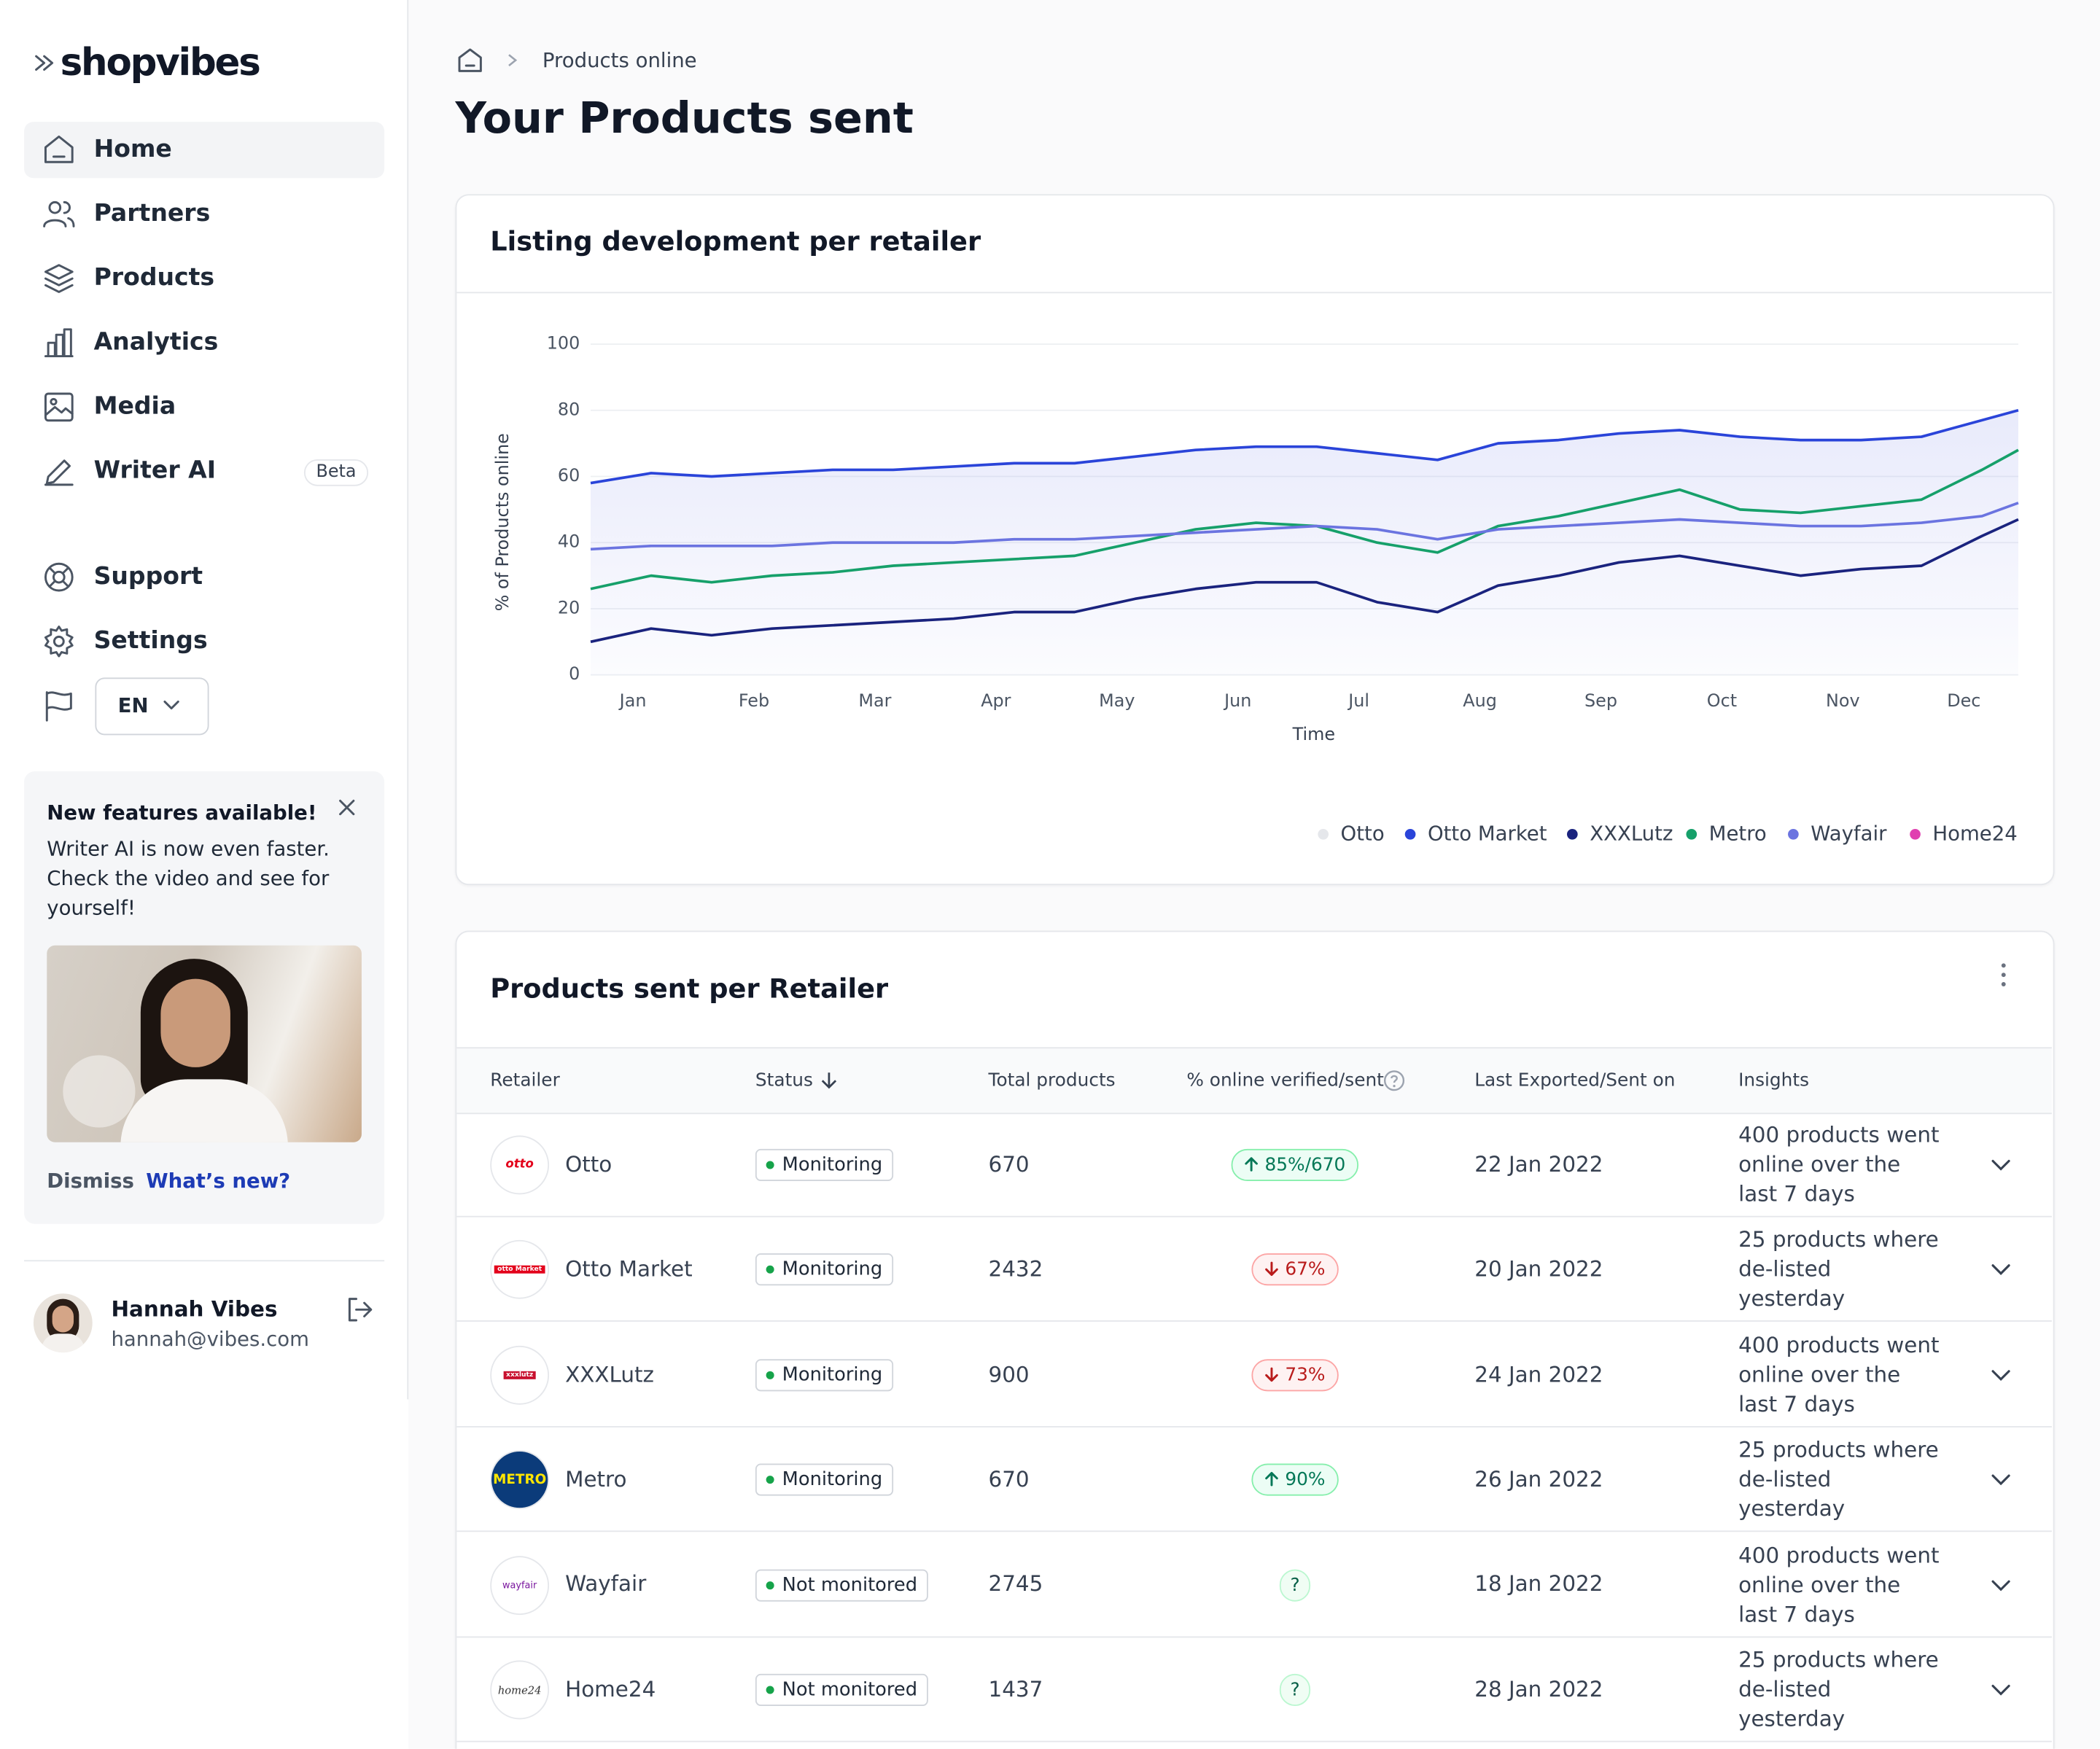 This screenshot has width=2100, height=1749. I want to click on retailer-logo-text: METRO, so click(520, 1480).